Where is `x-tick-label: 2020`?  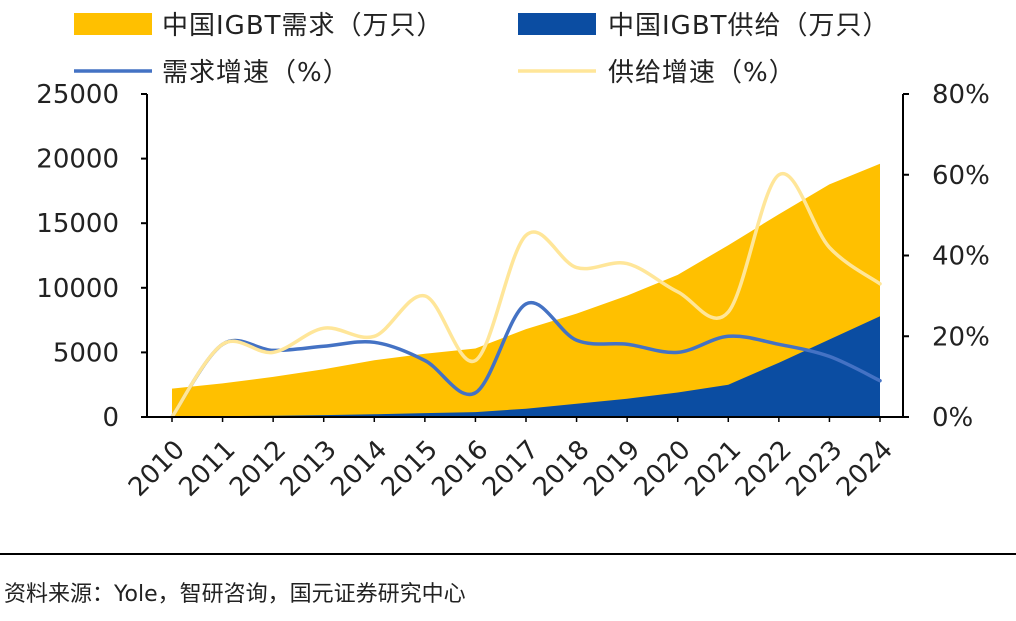
x-tick-label: 2020 is located at coordinates (663, 469).